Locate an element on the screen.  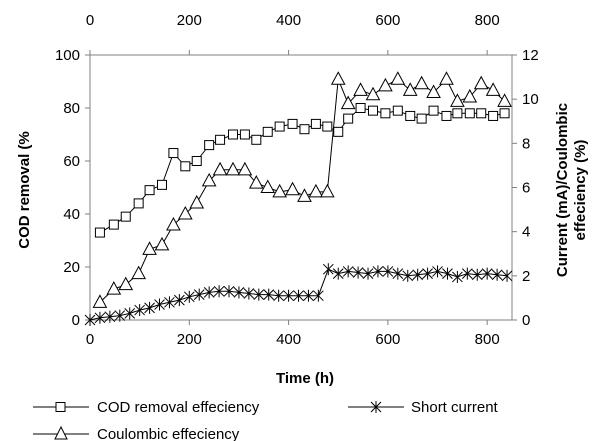
x-top-tick-label: 0 is located at coordinates (90, 20).